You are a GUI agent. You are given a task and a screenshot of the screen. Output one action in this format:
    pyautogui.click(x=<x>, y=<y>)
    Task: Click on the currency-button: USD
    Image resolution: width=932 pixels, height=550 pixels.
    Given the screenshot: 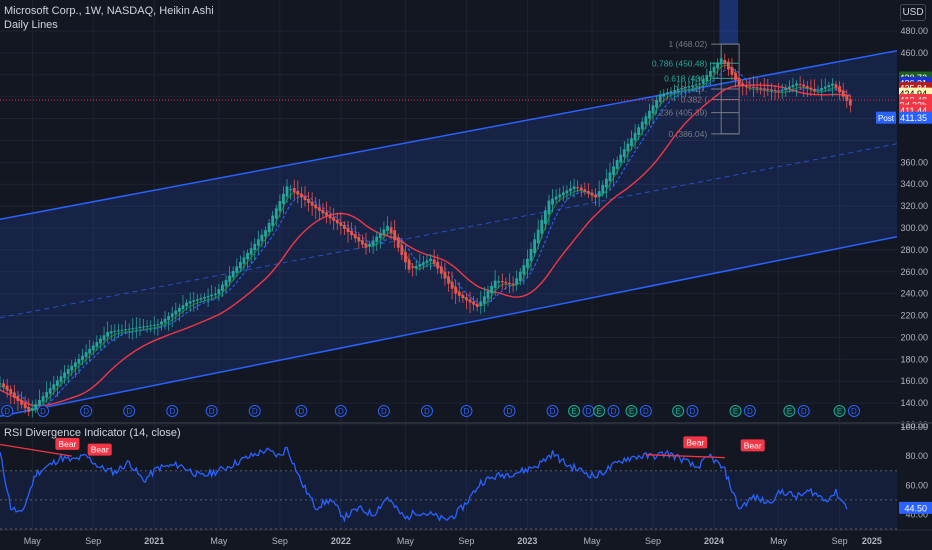 What is the action you would take?
    pyautogui.click(x=913, y=12)
    